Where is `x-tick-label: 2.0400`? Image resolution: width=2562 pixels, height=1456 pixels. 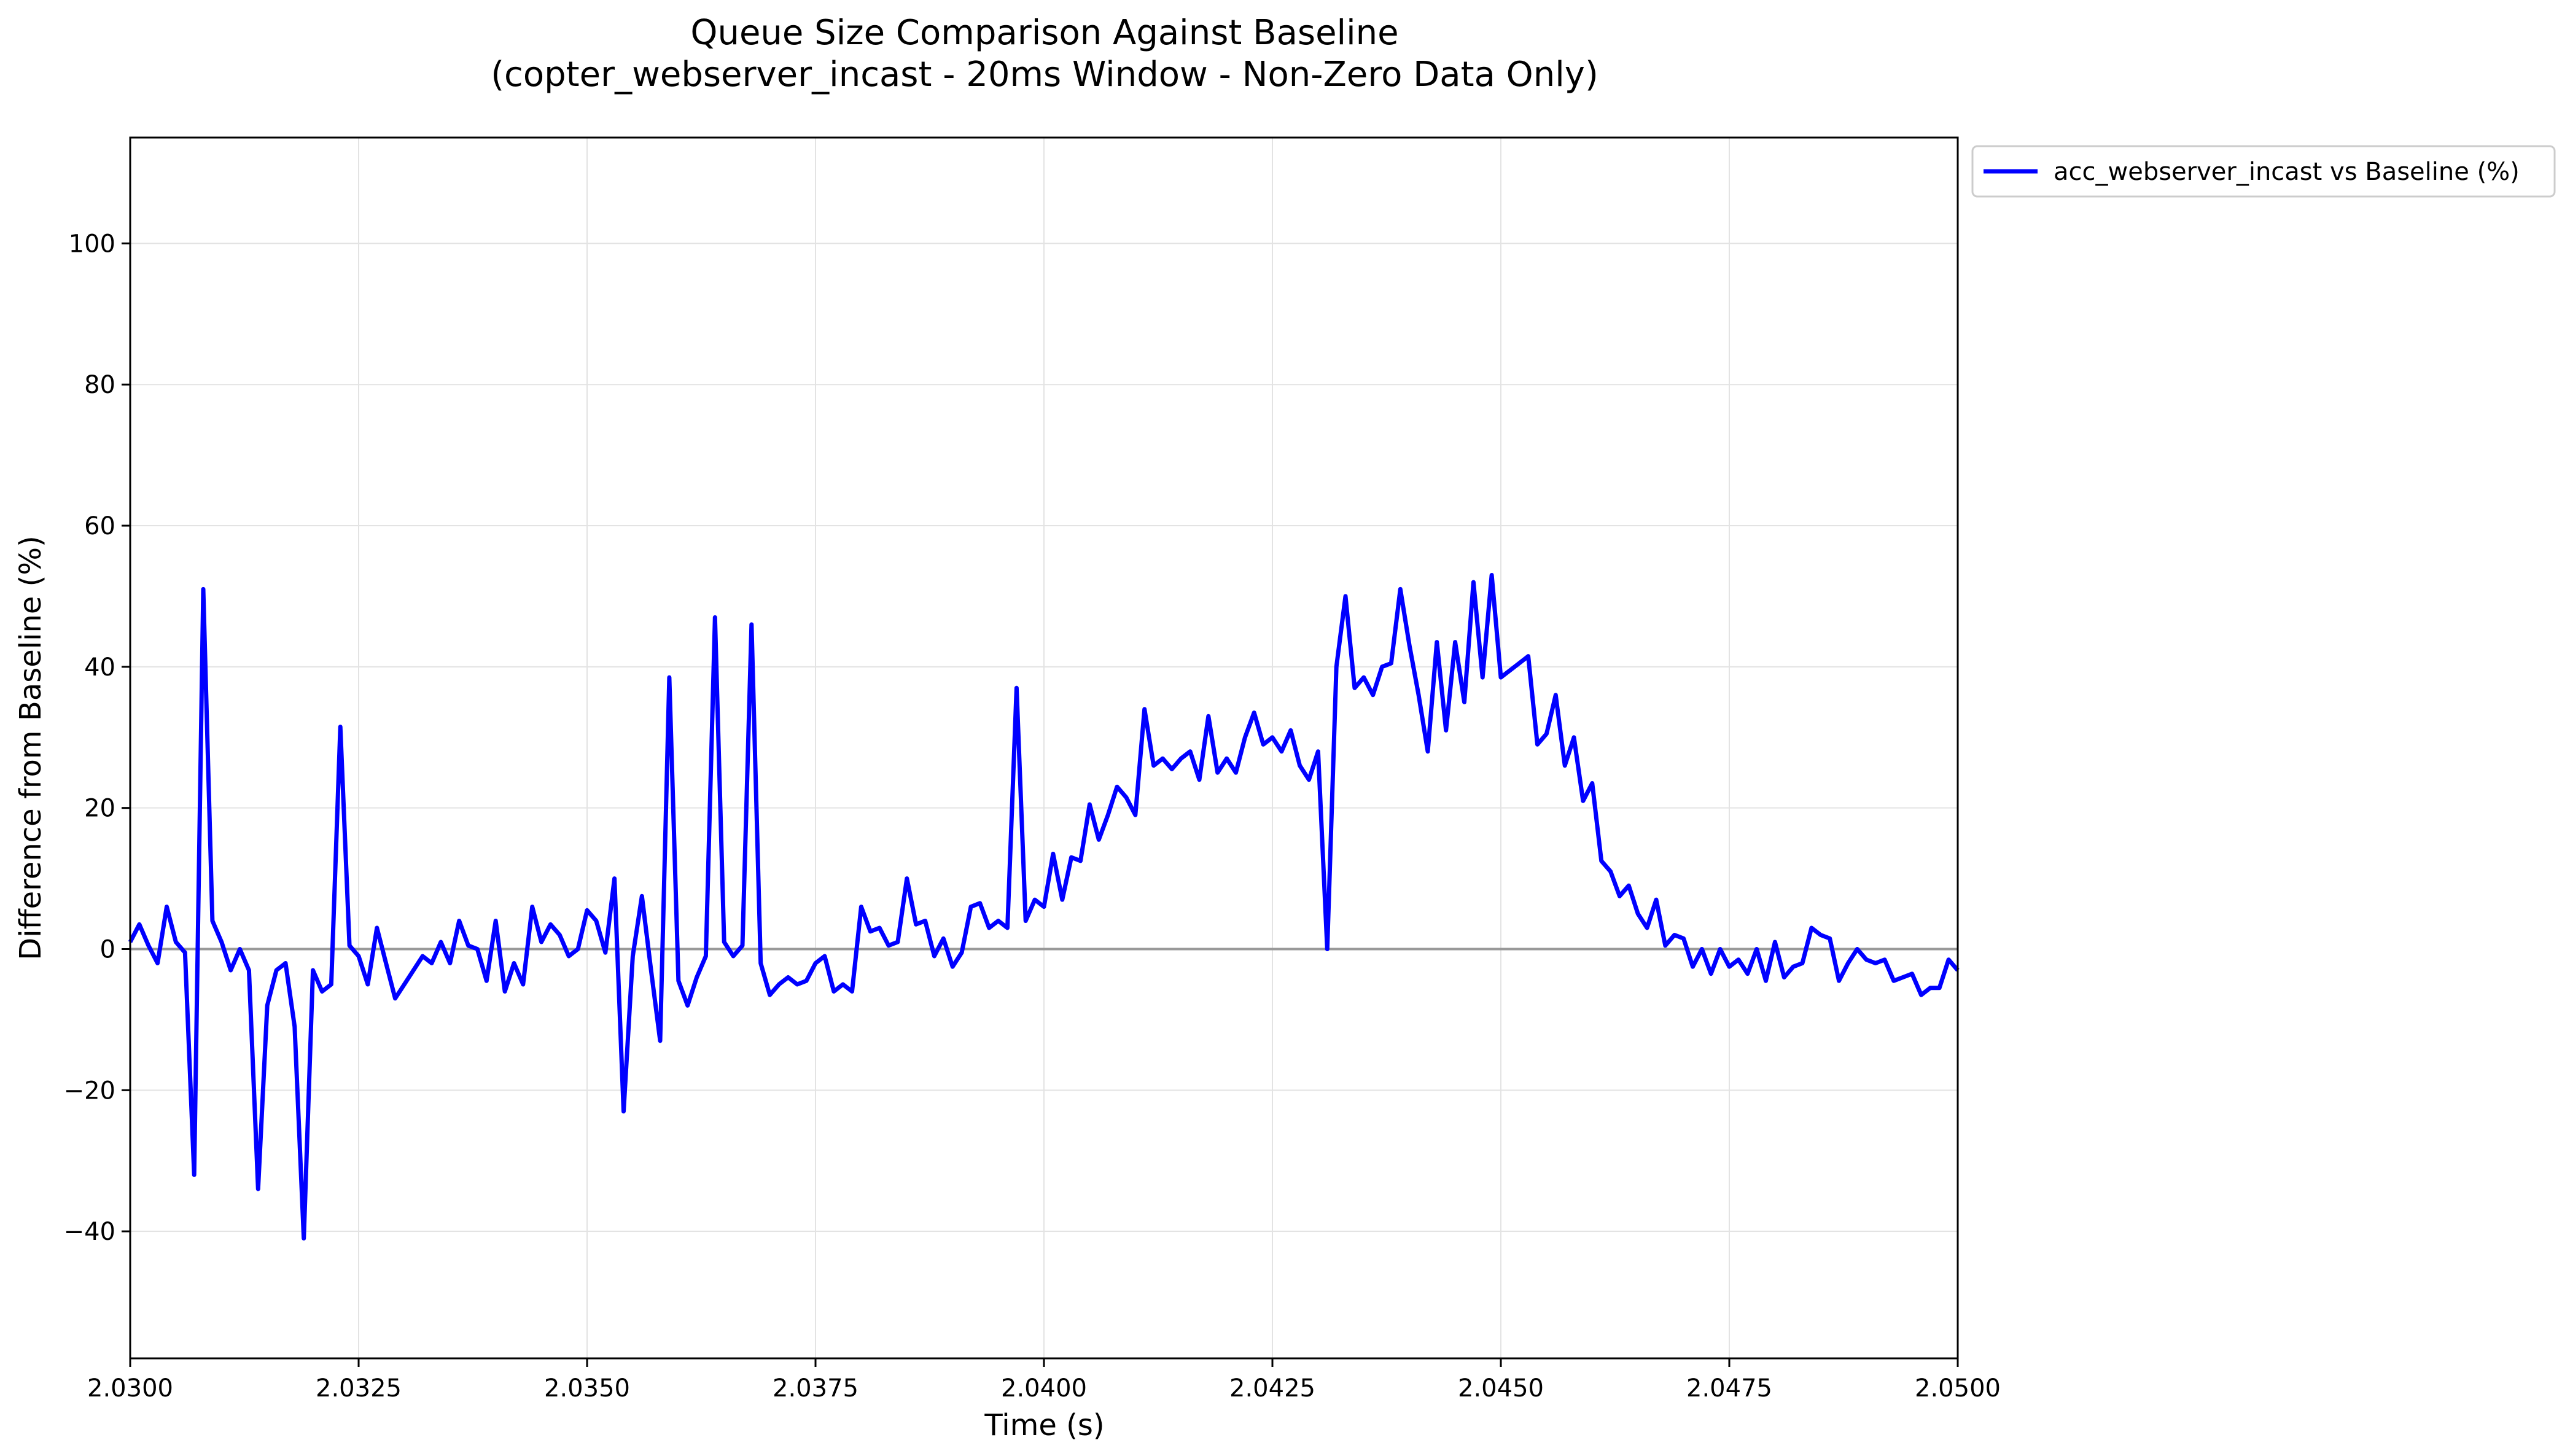 x-tick-label: 2.0400 is located at coordinates (1044, 1388).